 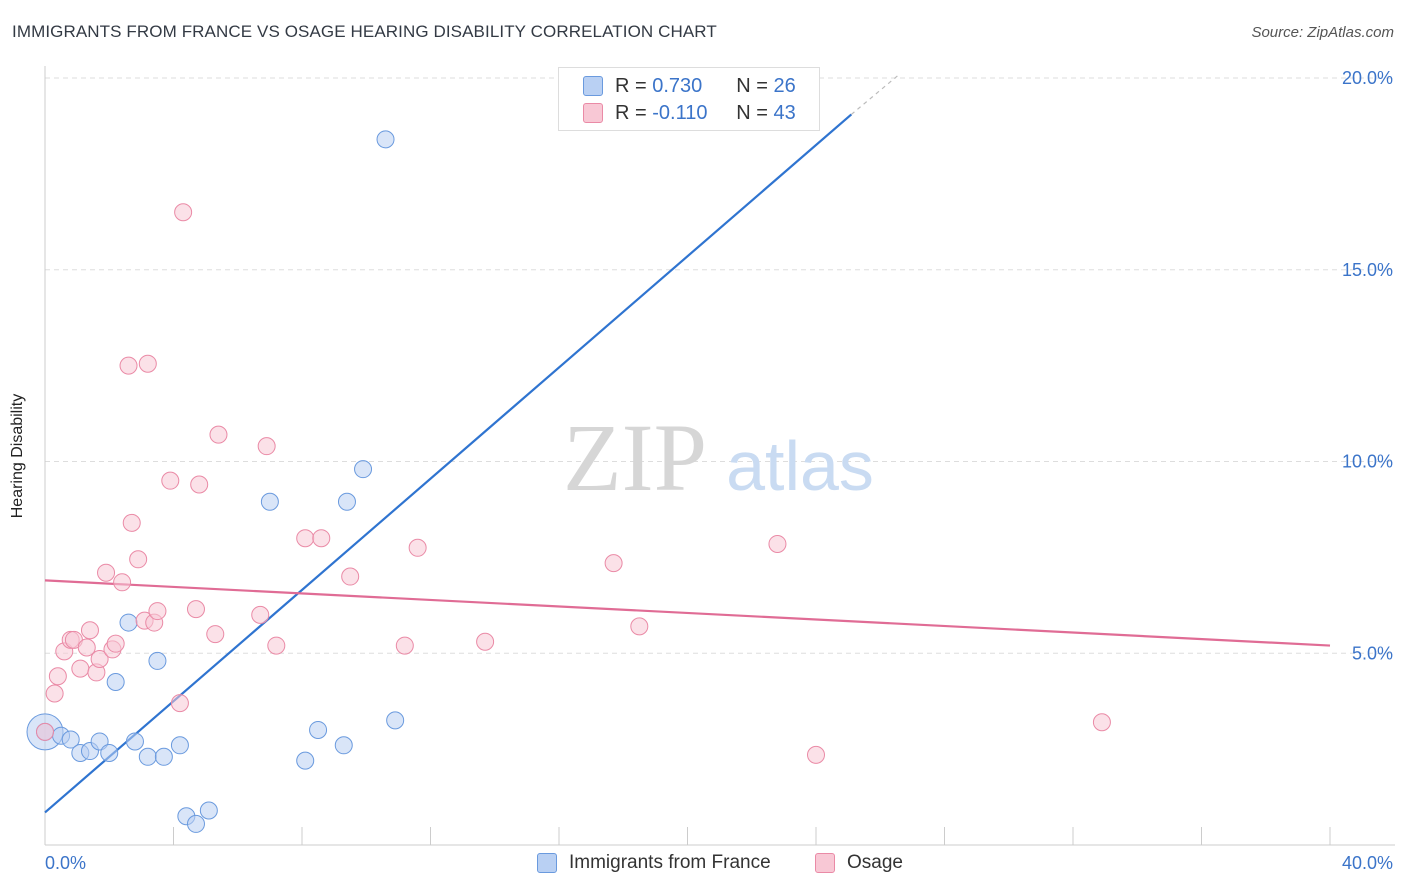 What do you see at coordinates (677, 85) in the screenshot?
I see `legend-r-value: 0.730` at bounding box center [677, 85].